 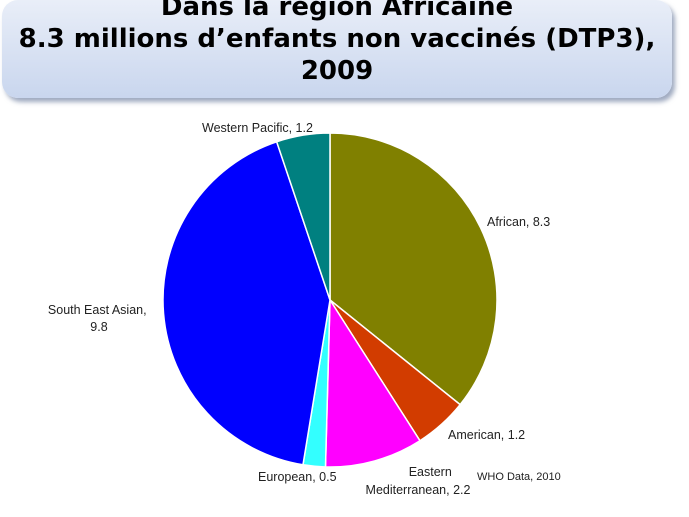 I want to click on label-eastern-mediterranean-line-1: Eastern, so click(x=430, y=472).